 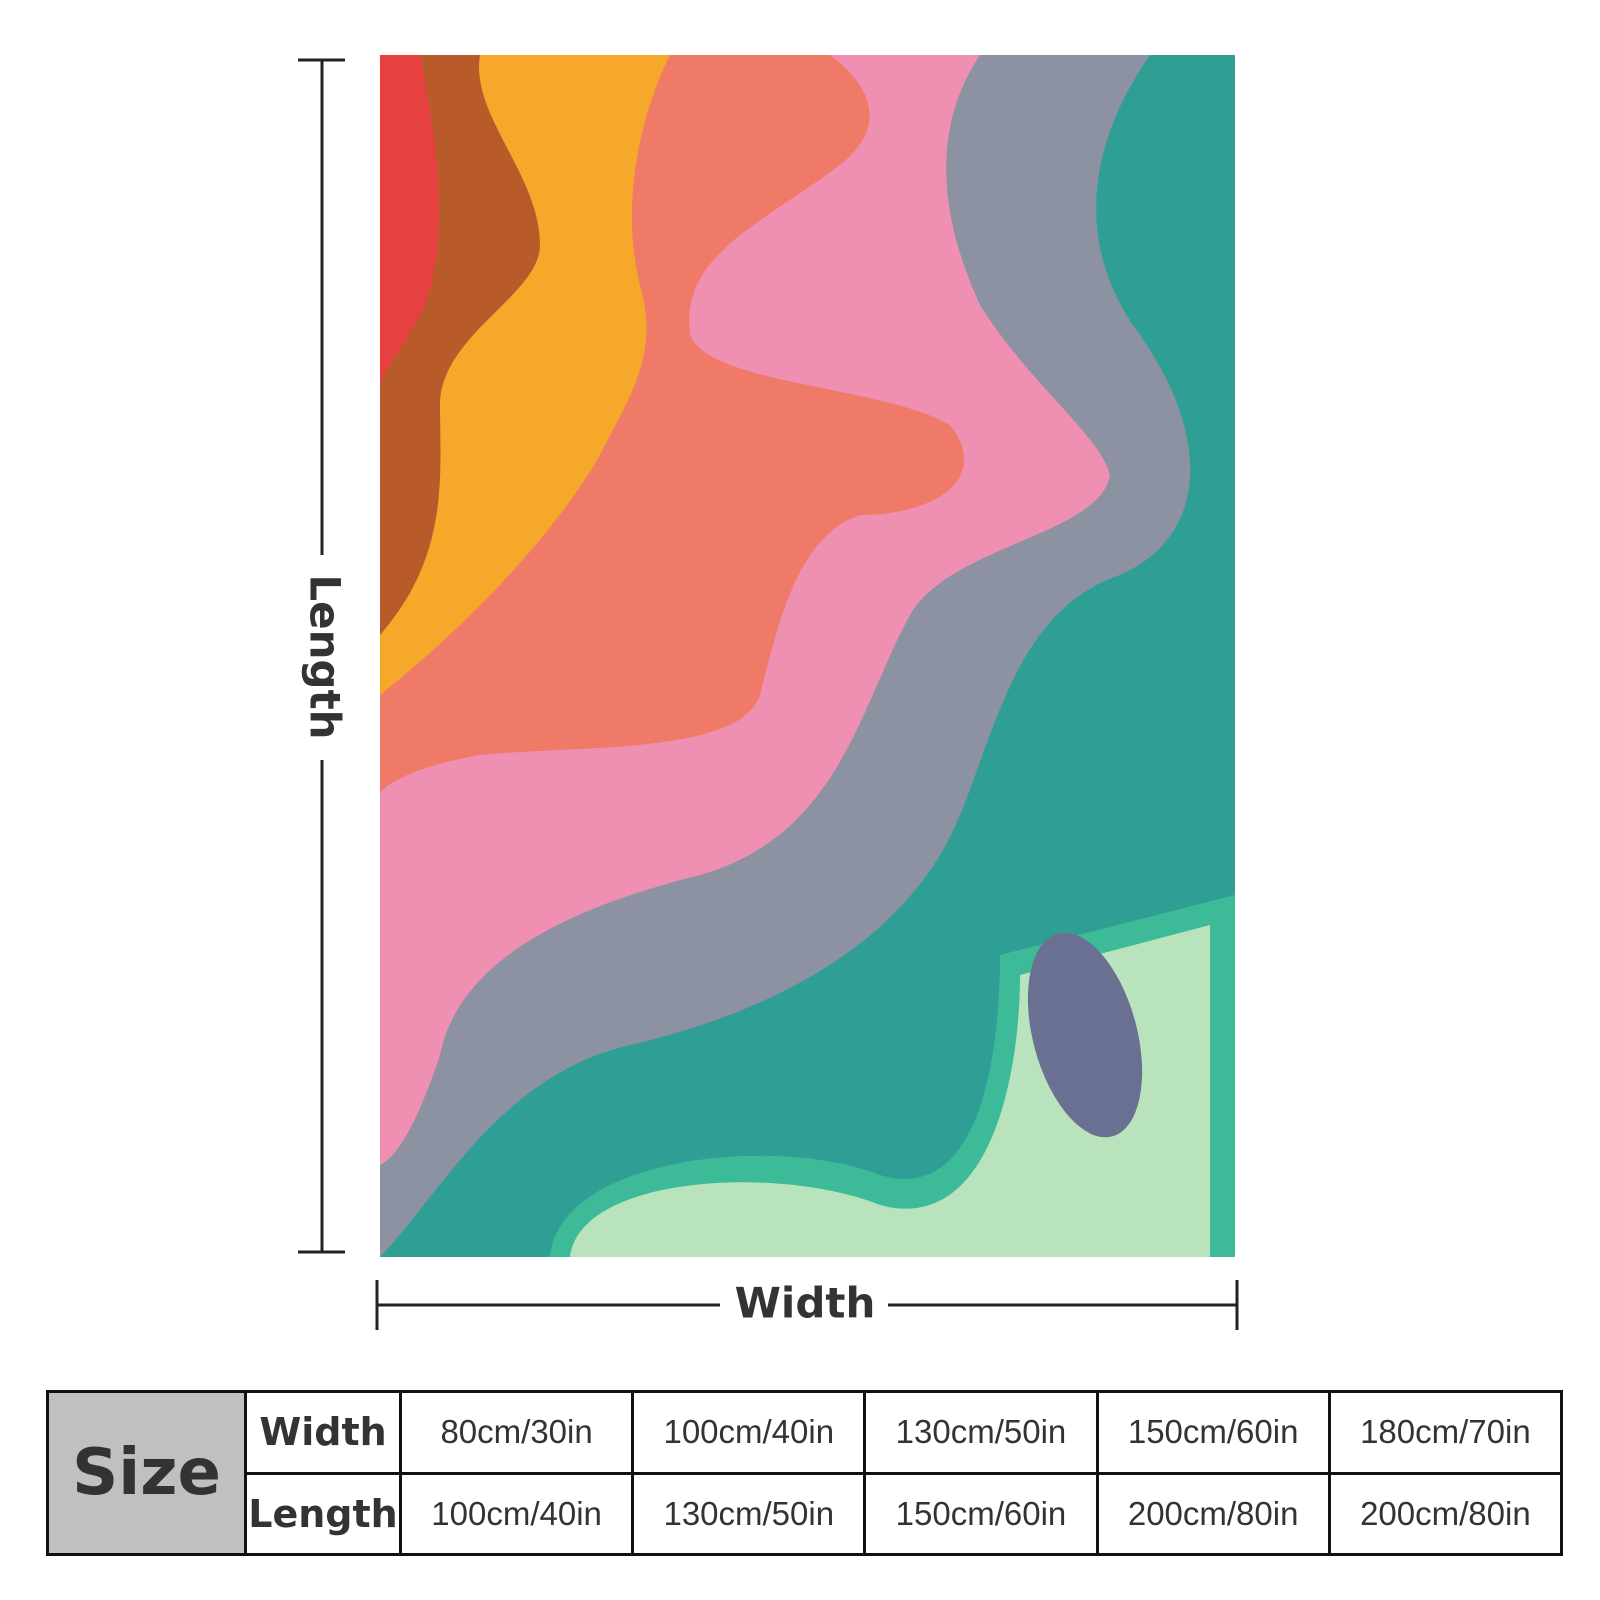 What do you see at coordinates (805, 1303) in the screenshot?
I see `width-label: Width` at bounding box center [805, 1303].